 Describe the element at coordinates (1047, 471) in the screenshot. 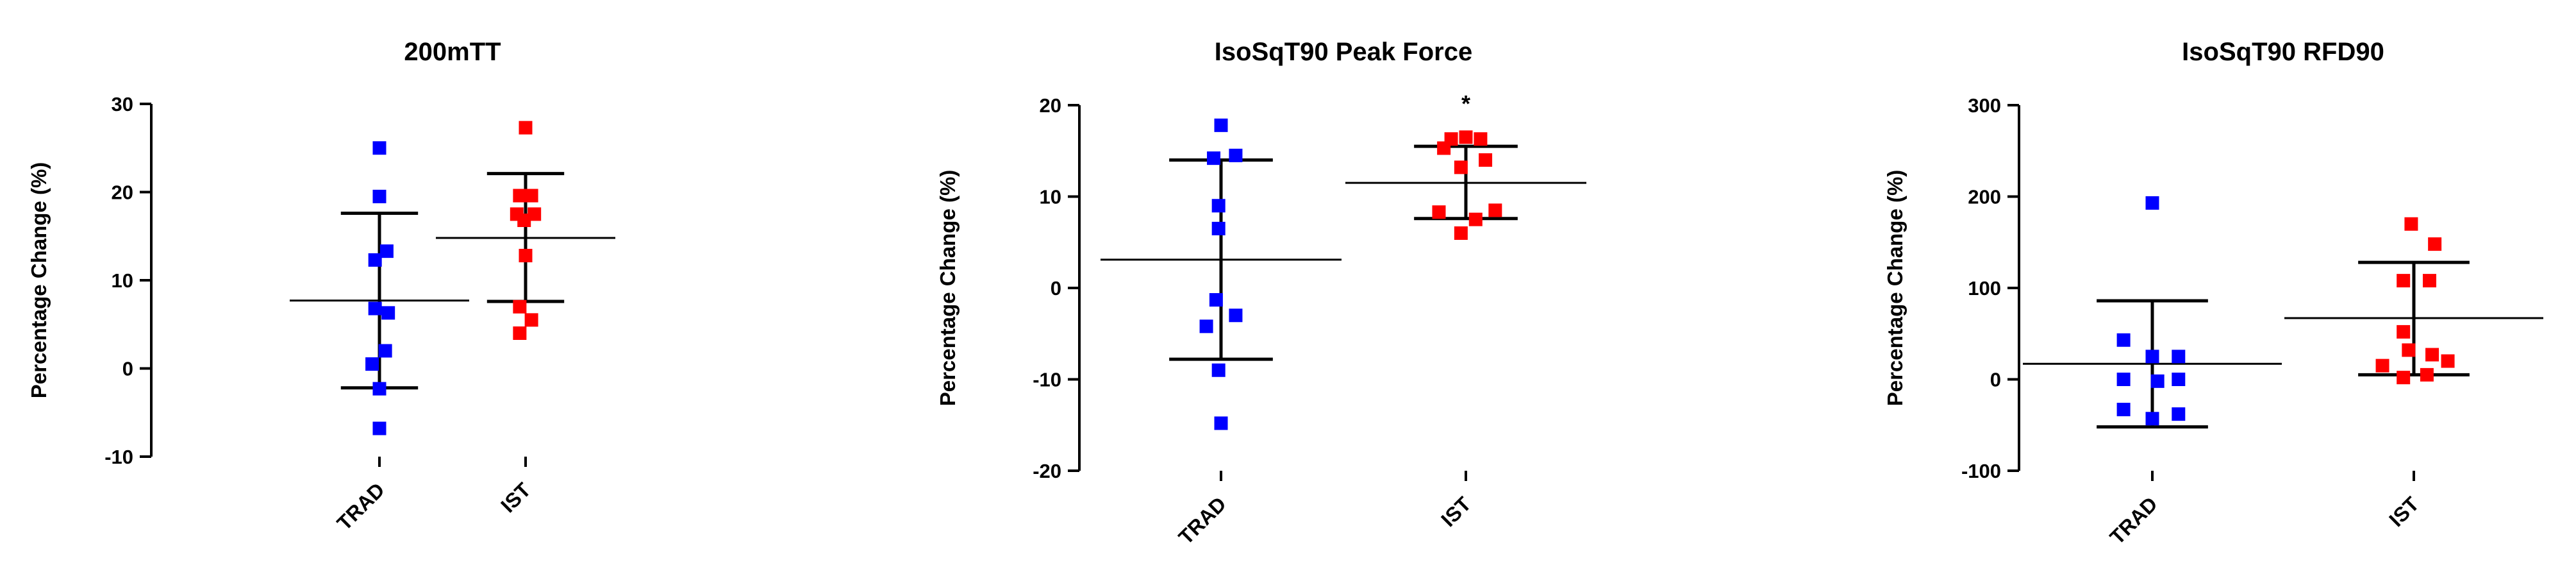

I see `y-tick-label: -20` at that location.